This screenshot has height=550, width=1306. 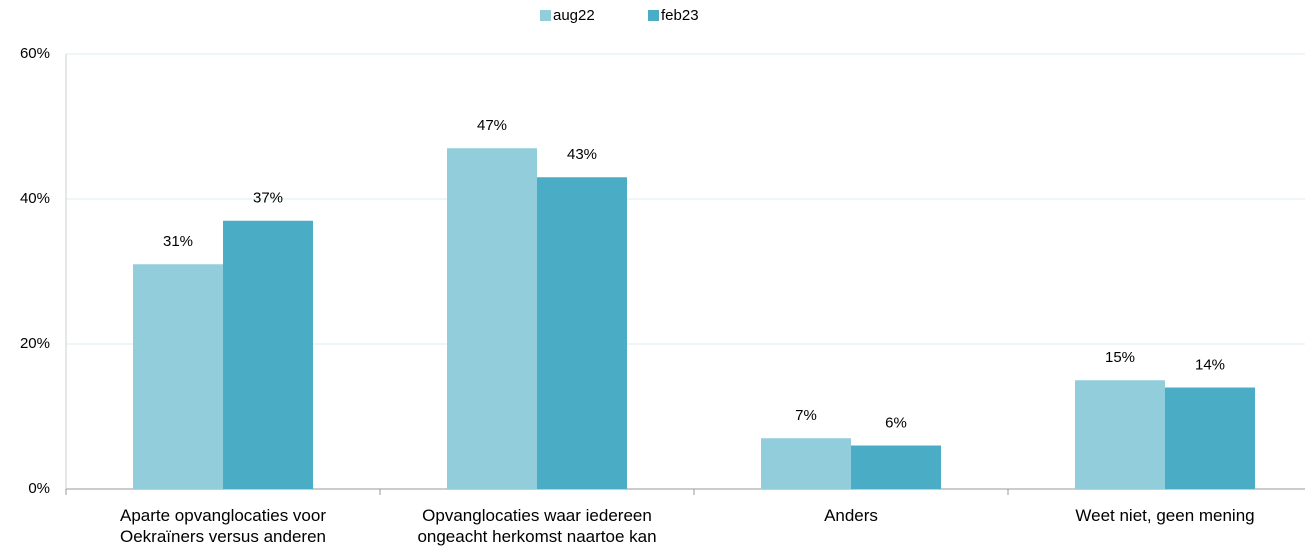 What do you see at coordinates (896, 422) in the screenshot?
I see `data-label: 6%` at bounding box center [896, 422].